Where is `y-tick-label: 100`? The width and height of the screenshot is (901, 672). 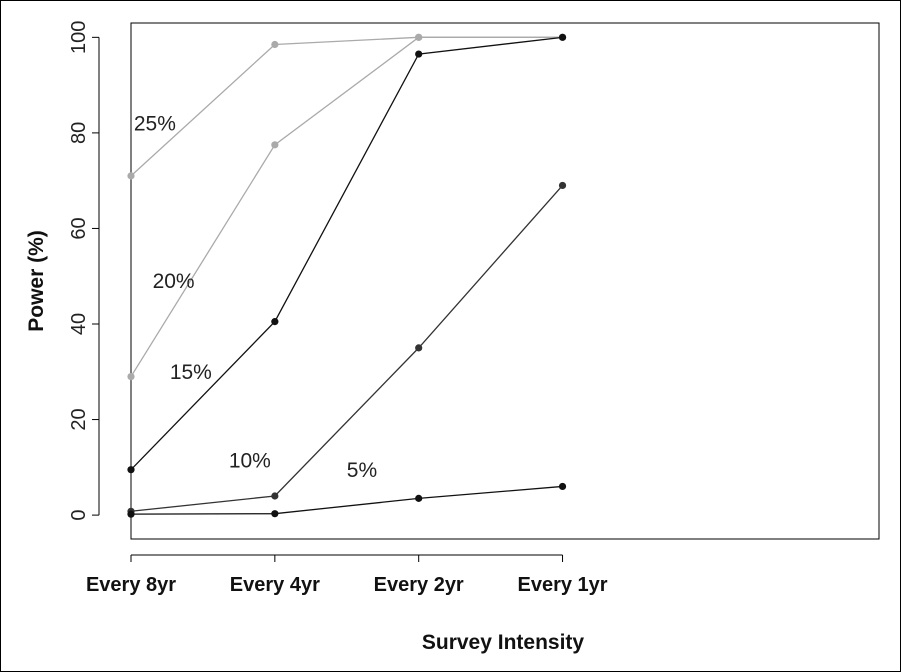 y-tick-label: 100 is located at coordinates (79, 37).